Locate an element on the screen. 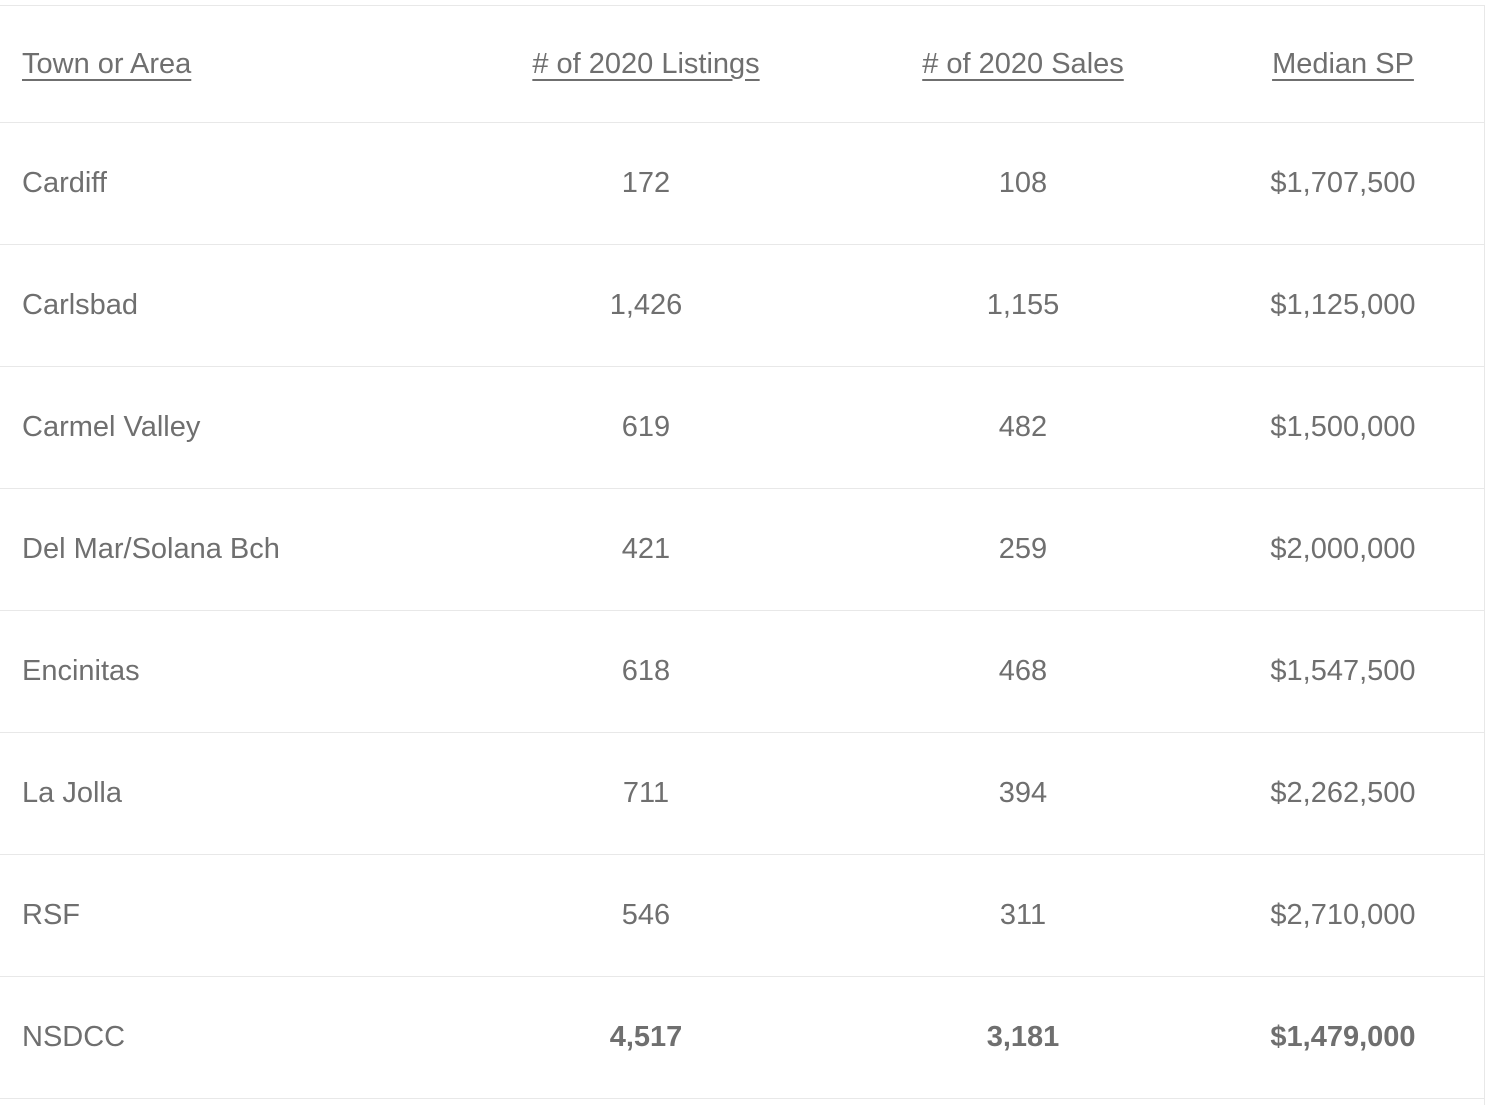 This screenshot has width=1488, height=1105. cell-median-sp: $1,707,500 is located at coordinates (1343, 183).